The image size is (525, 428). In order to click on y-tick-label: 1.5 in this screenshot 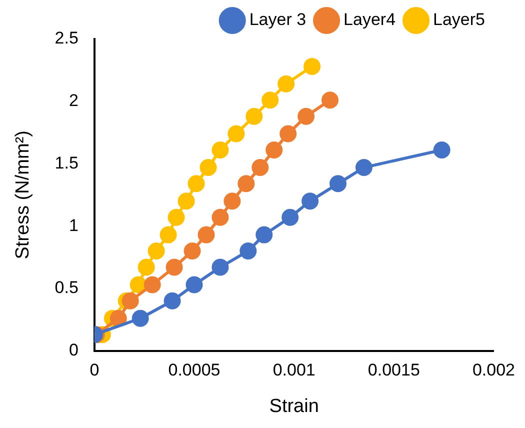, I will do `click(66, 162)`.